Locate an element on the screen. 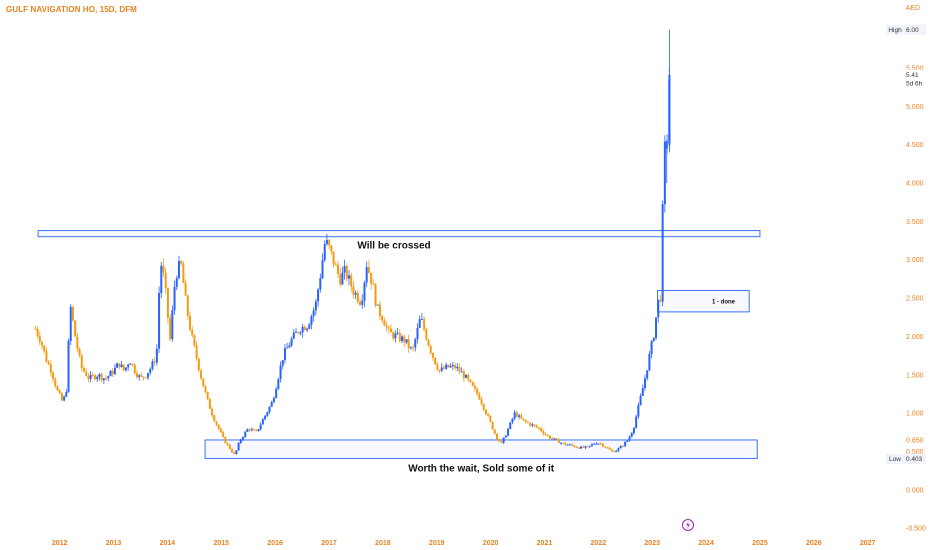 The width and height of the screenshot is (932, 550). target-box is located at coordinates (703, 301).